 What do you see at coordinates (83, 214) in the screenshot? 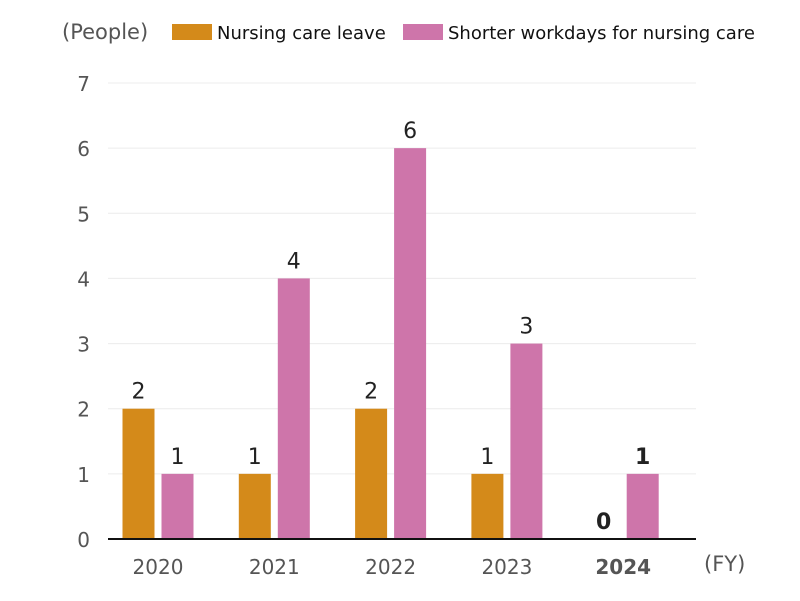
I see `y-tick-label: 5` at bounding box center [83, 214].